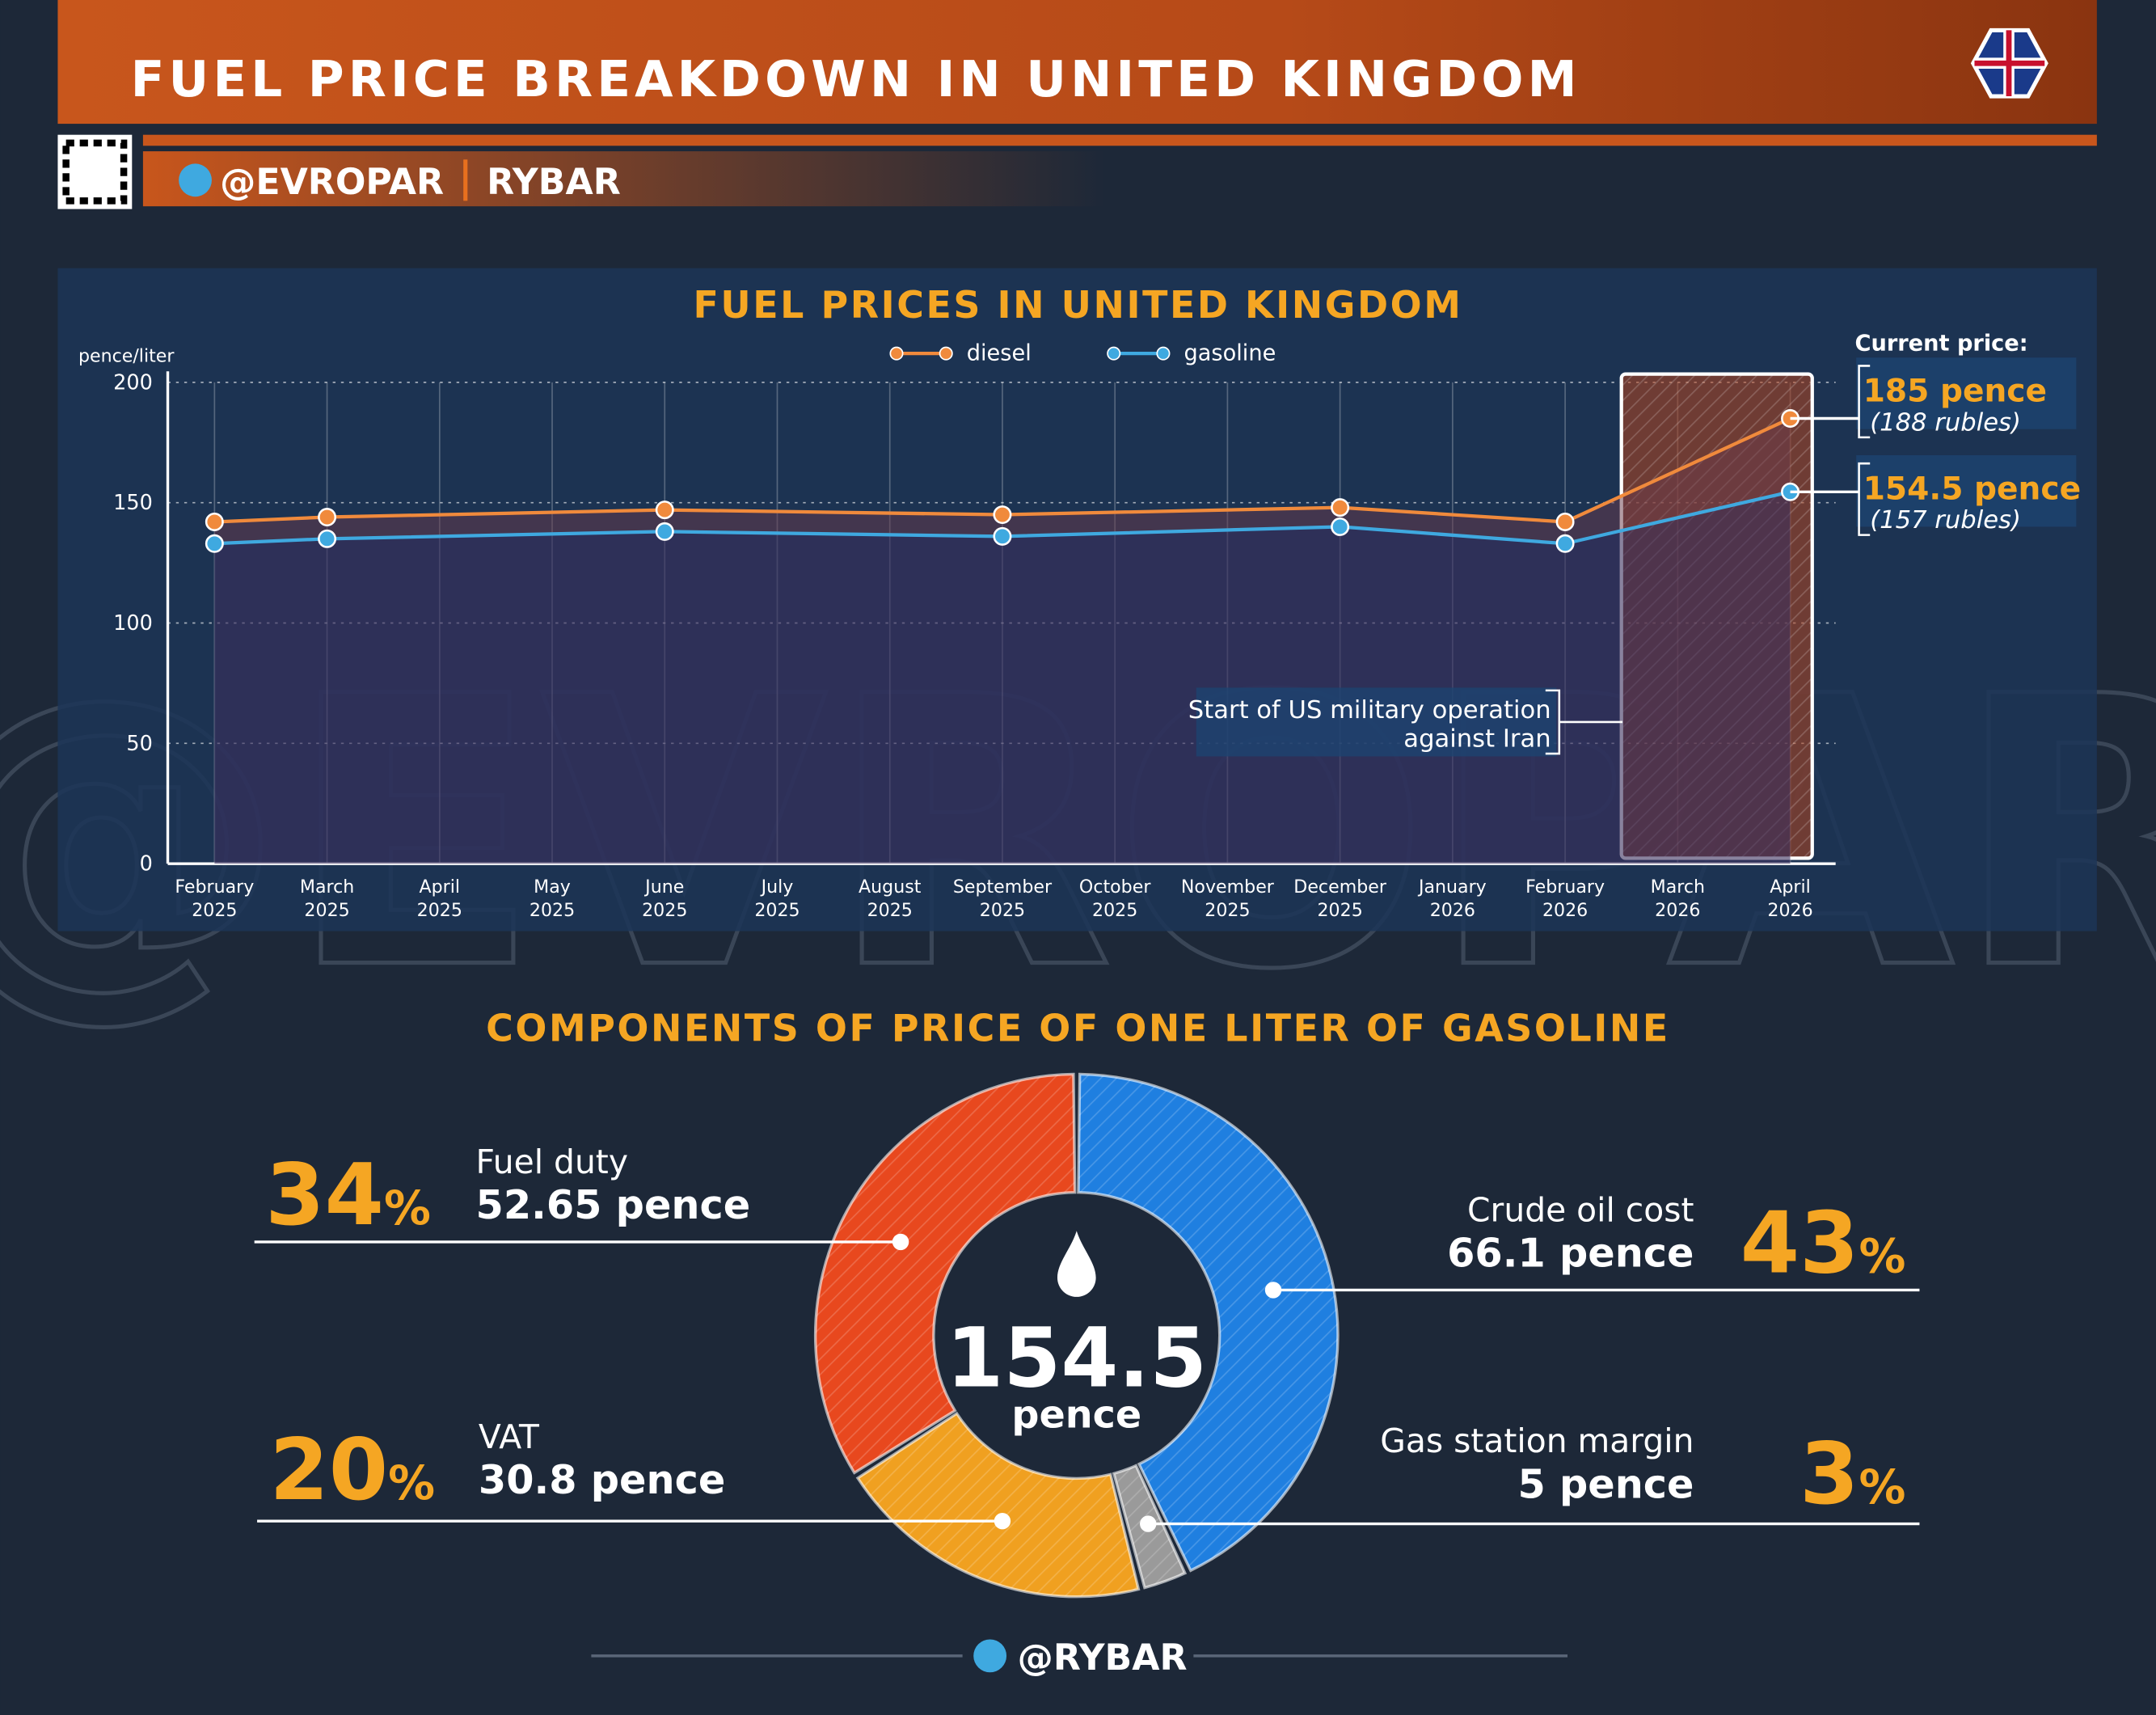 Image resolution: width=2156 pixels, height=1715 pixels. I want to click on amount-label: 66.1 pence, so click(1571, 1253).